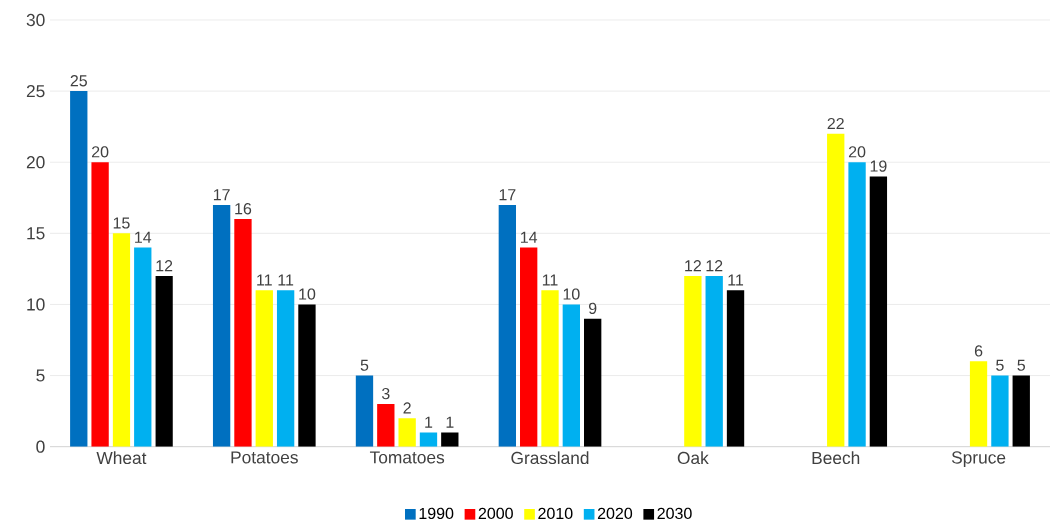 The image size is (1056, 529). Describe the element at coordinates (407, 408) in the screenshot. I see `data-label: 2` at that location.